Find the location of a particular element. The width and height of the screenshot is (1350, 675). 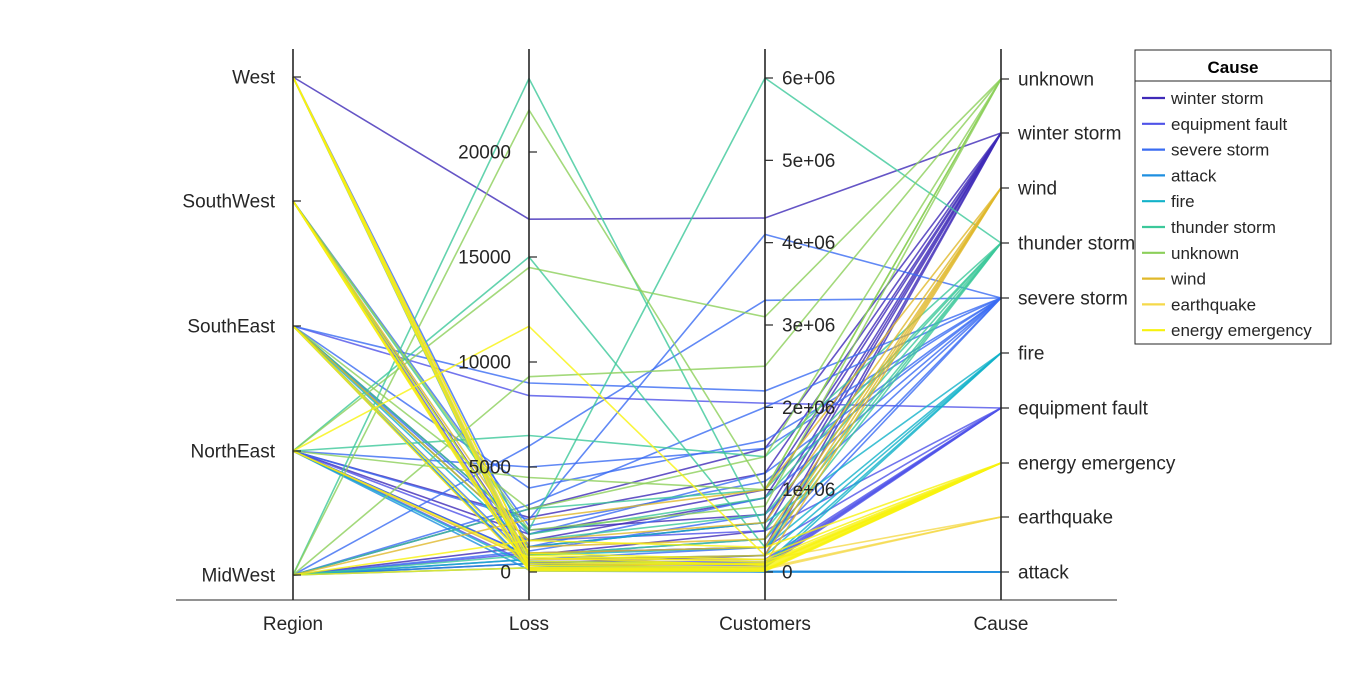

tick-label-customers: 6e+06 is located at coordinates (808, 79).